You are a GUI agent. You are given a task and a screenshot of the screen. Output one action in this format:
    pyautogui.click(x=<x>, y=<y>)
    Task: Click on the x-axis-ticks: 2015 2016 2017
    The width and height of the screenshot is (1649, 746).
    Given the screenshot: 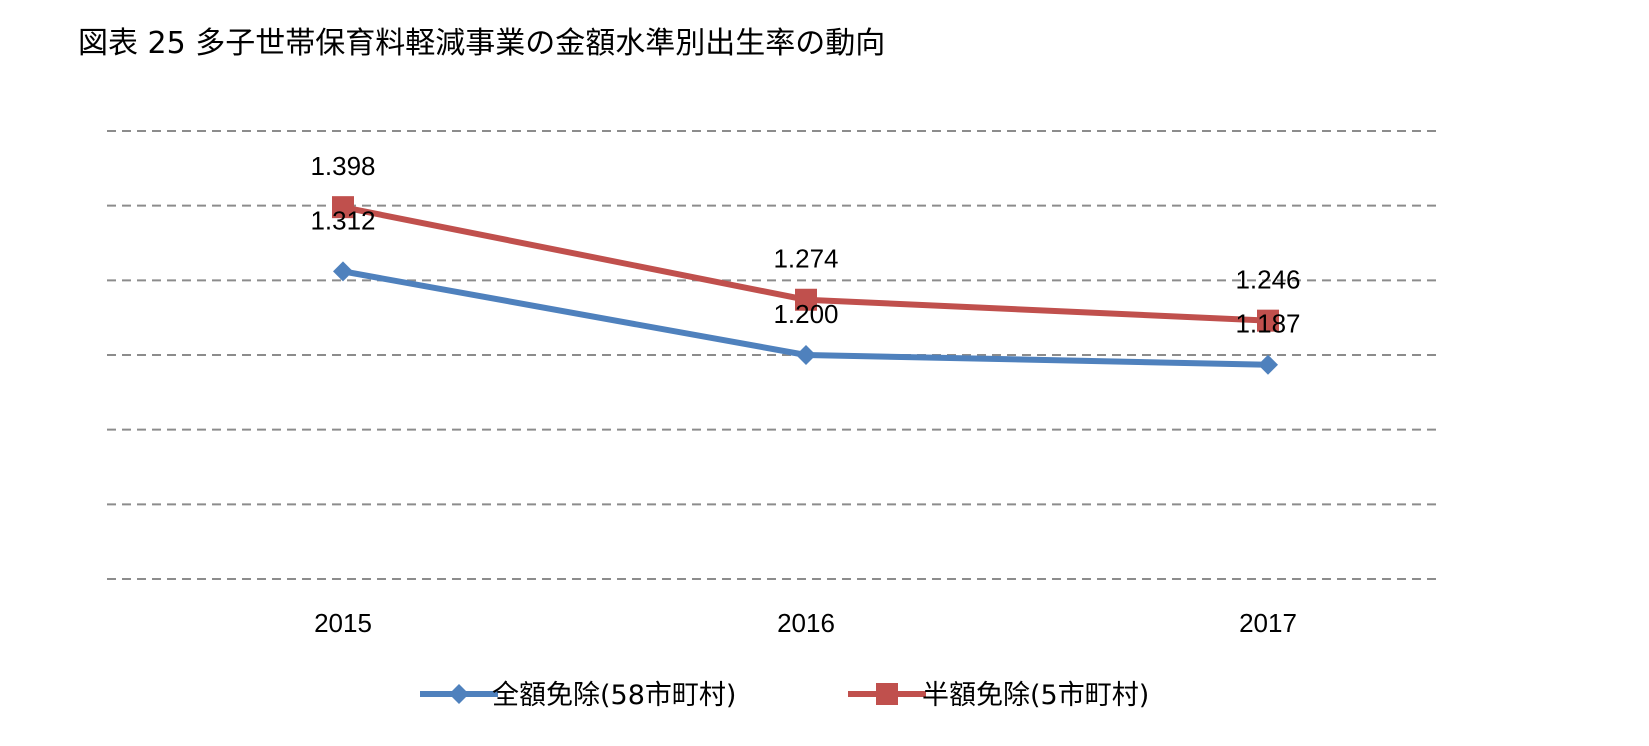 What is the action you would take?
    pyautogui.click(x=805, y=623)
    